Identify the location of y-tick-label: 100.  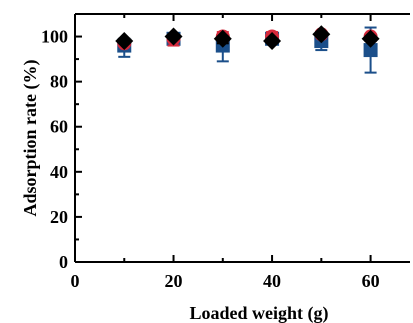
(54, 37).